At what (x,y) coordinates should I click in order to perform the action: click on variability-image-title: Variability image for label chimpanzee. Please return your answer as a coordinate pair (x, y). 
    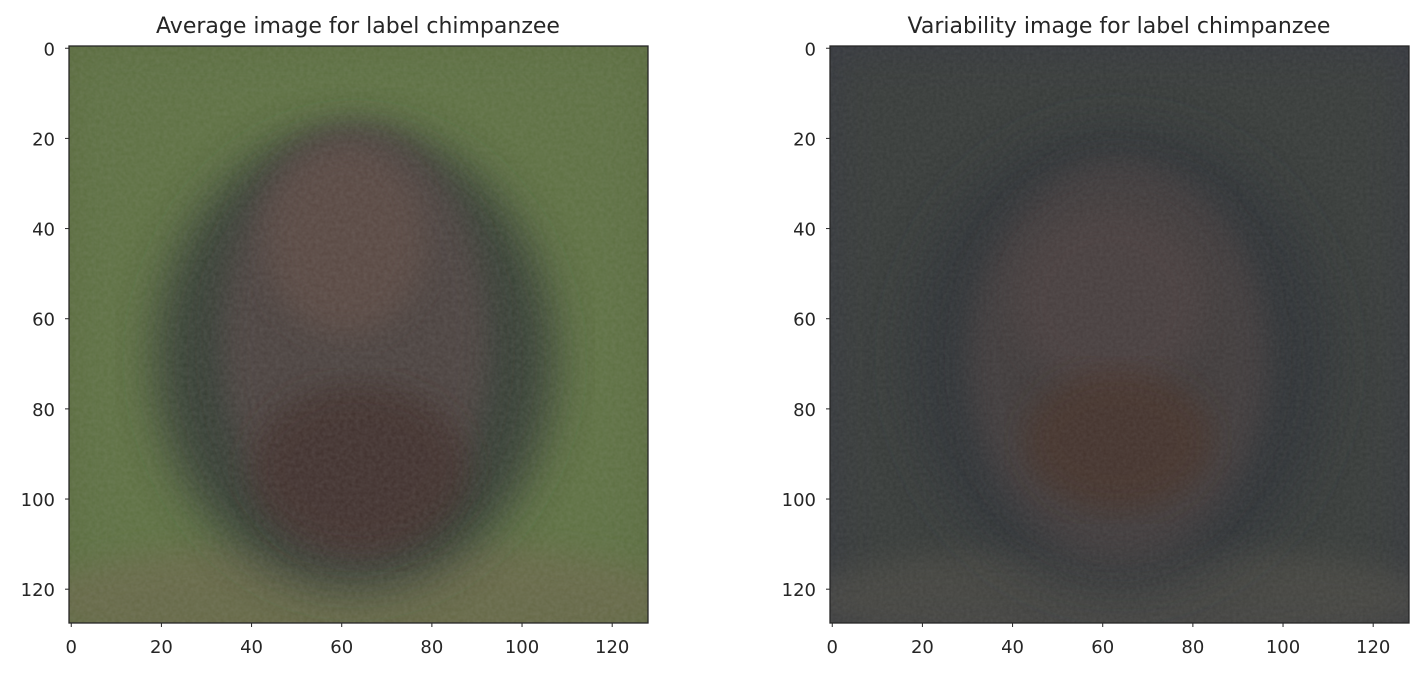
    Looking at the image, I should click on (1119, 26).